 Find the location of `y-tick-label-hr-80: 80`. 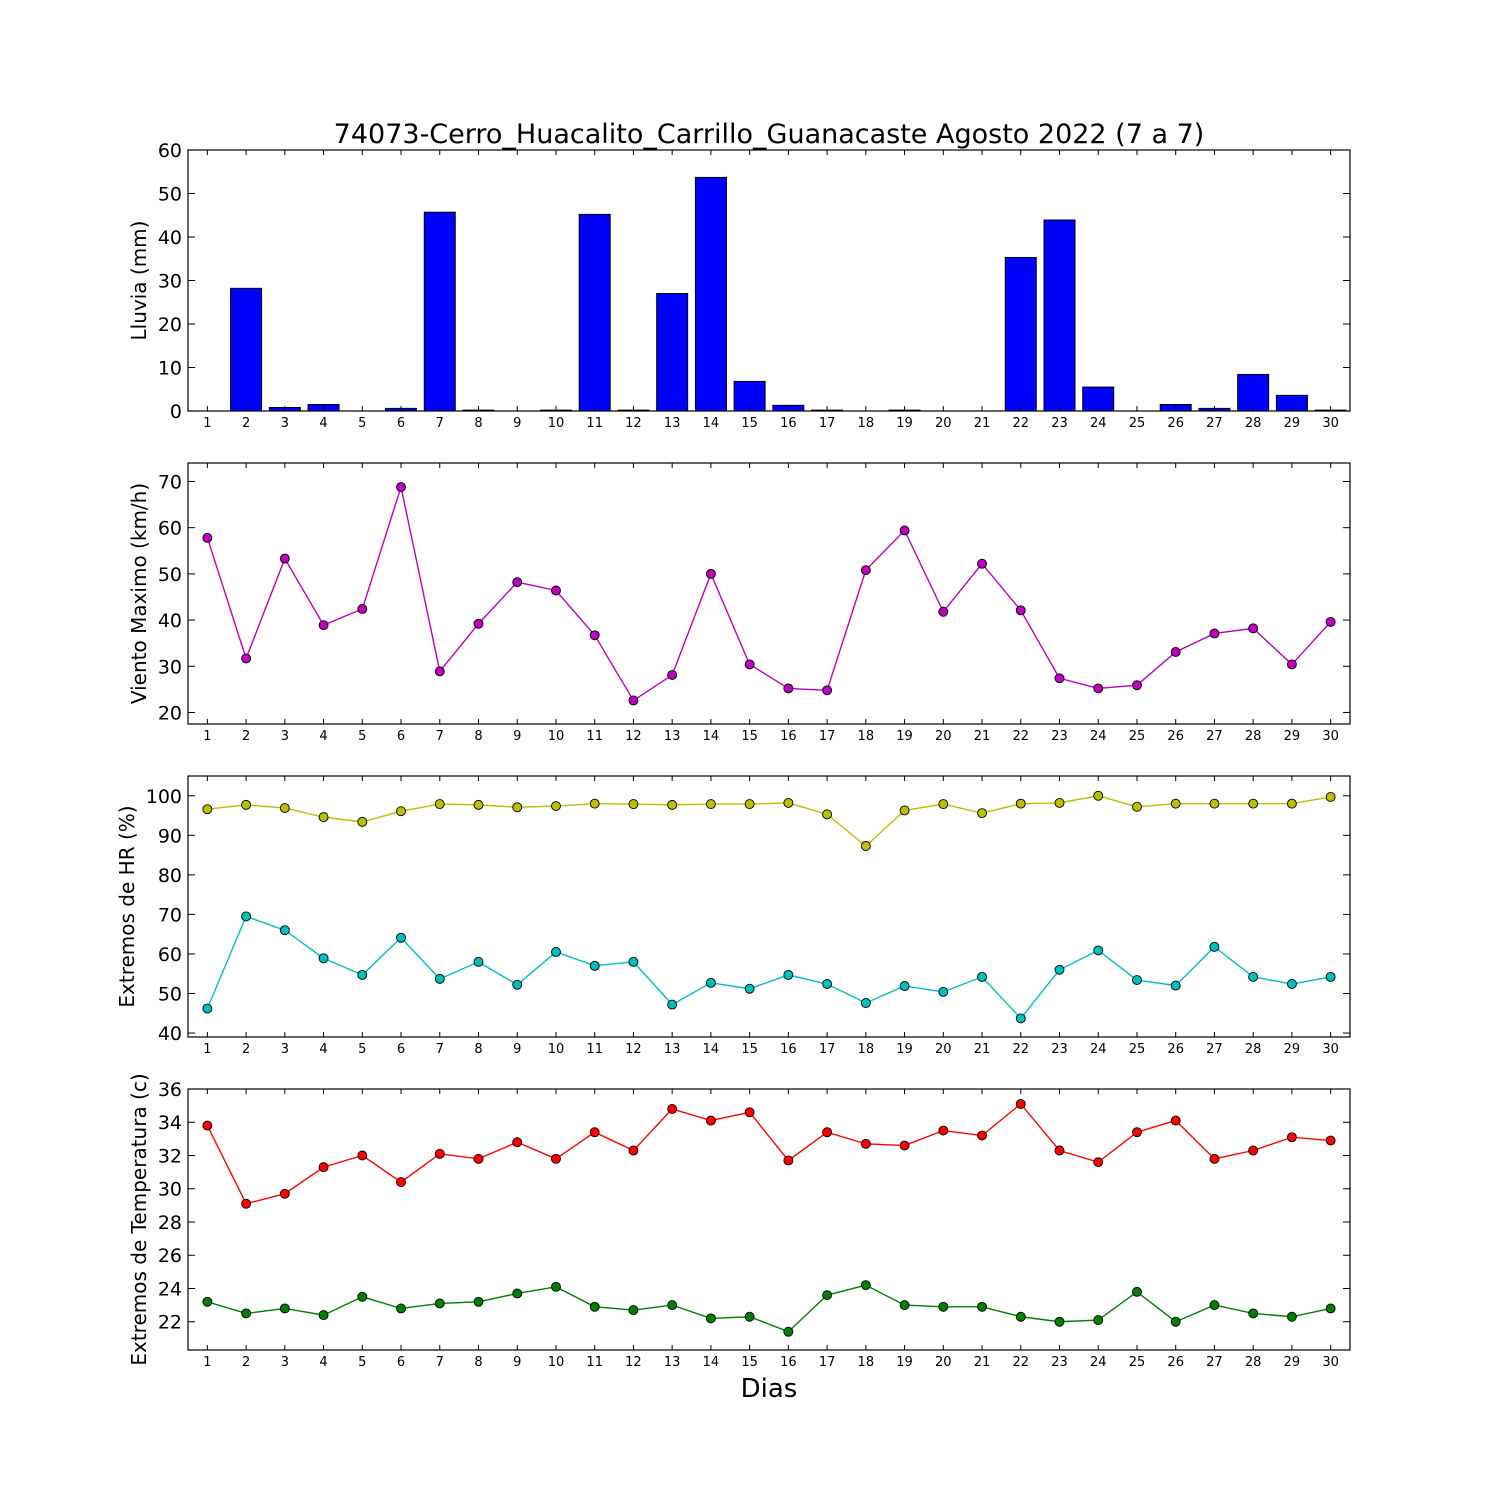

y-tick-label-hr-80: 80 is located at coordinates (170, 876).